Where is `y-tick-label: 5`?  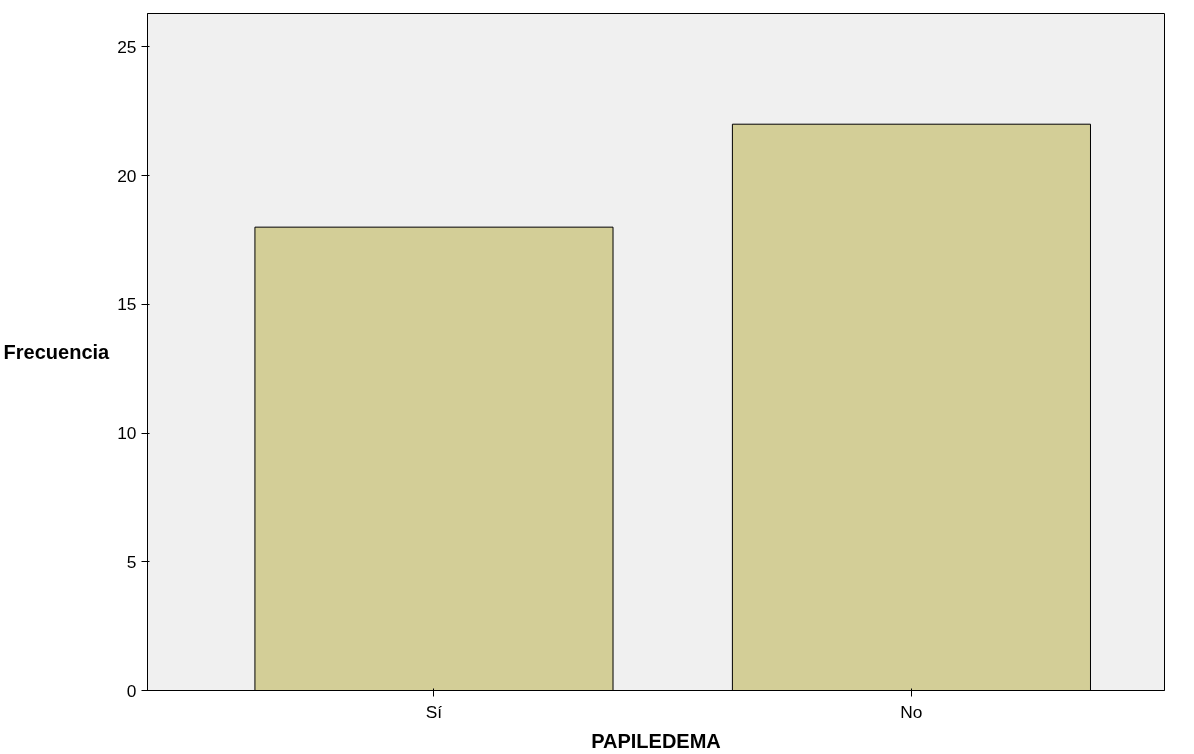 y-tick-label: 5 is located at coordinates (131, 561).